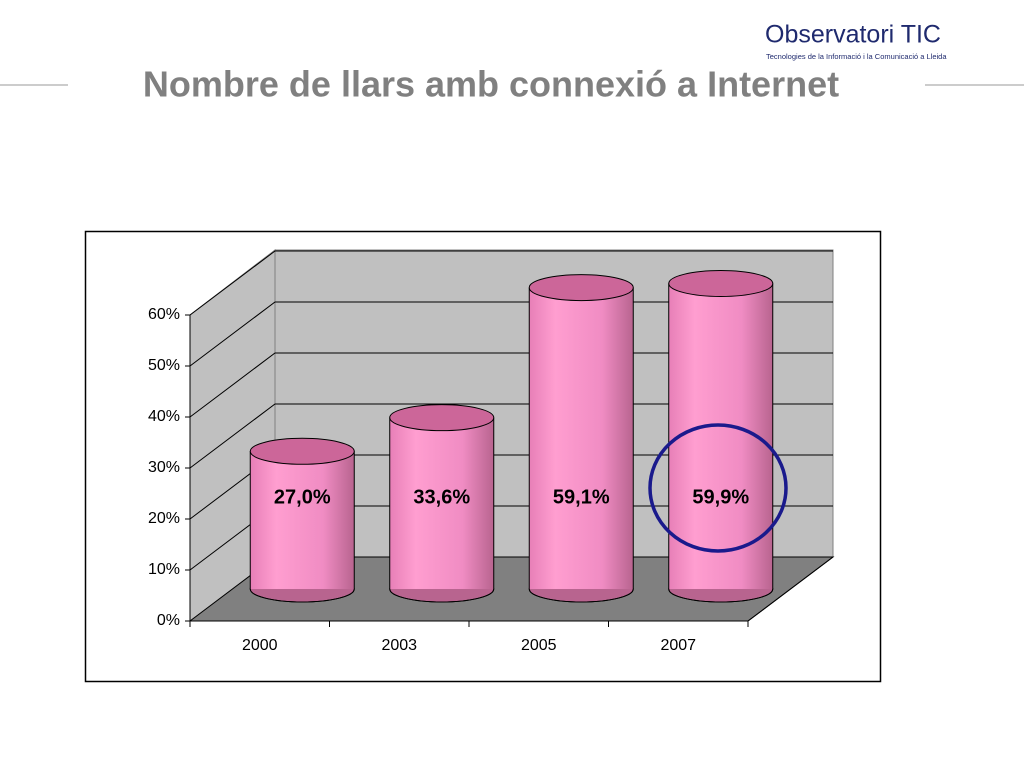 This screenshot has width=1024, height=773. Describe the element at coordinates (164, 365) in the screenshot. I see `y-tick-label: 50%` at that location.